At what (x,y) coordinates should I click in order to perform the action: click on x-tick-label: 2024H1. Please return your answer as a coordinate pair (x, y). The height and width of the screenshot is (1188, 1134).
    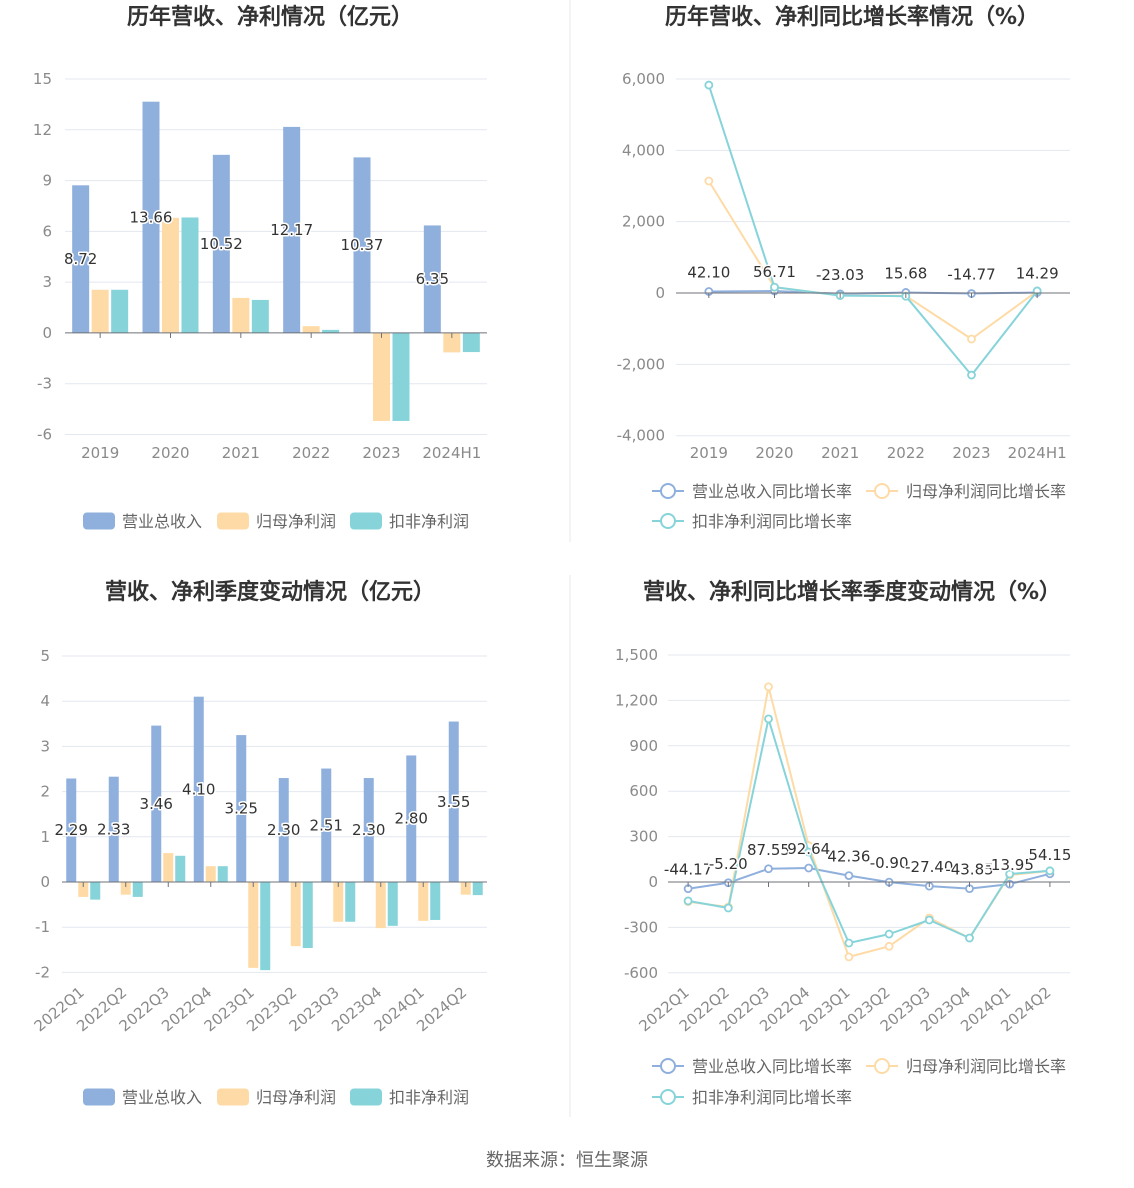
    Looking at the image, I should click on (451, 453).